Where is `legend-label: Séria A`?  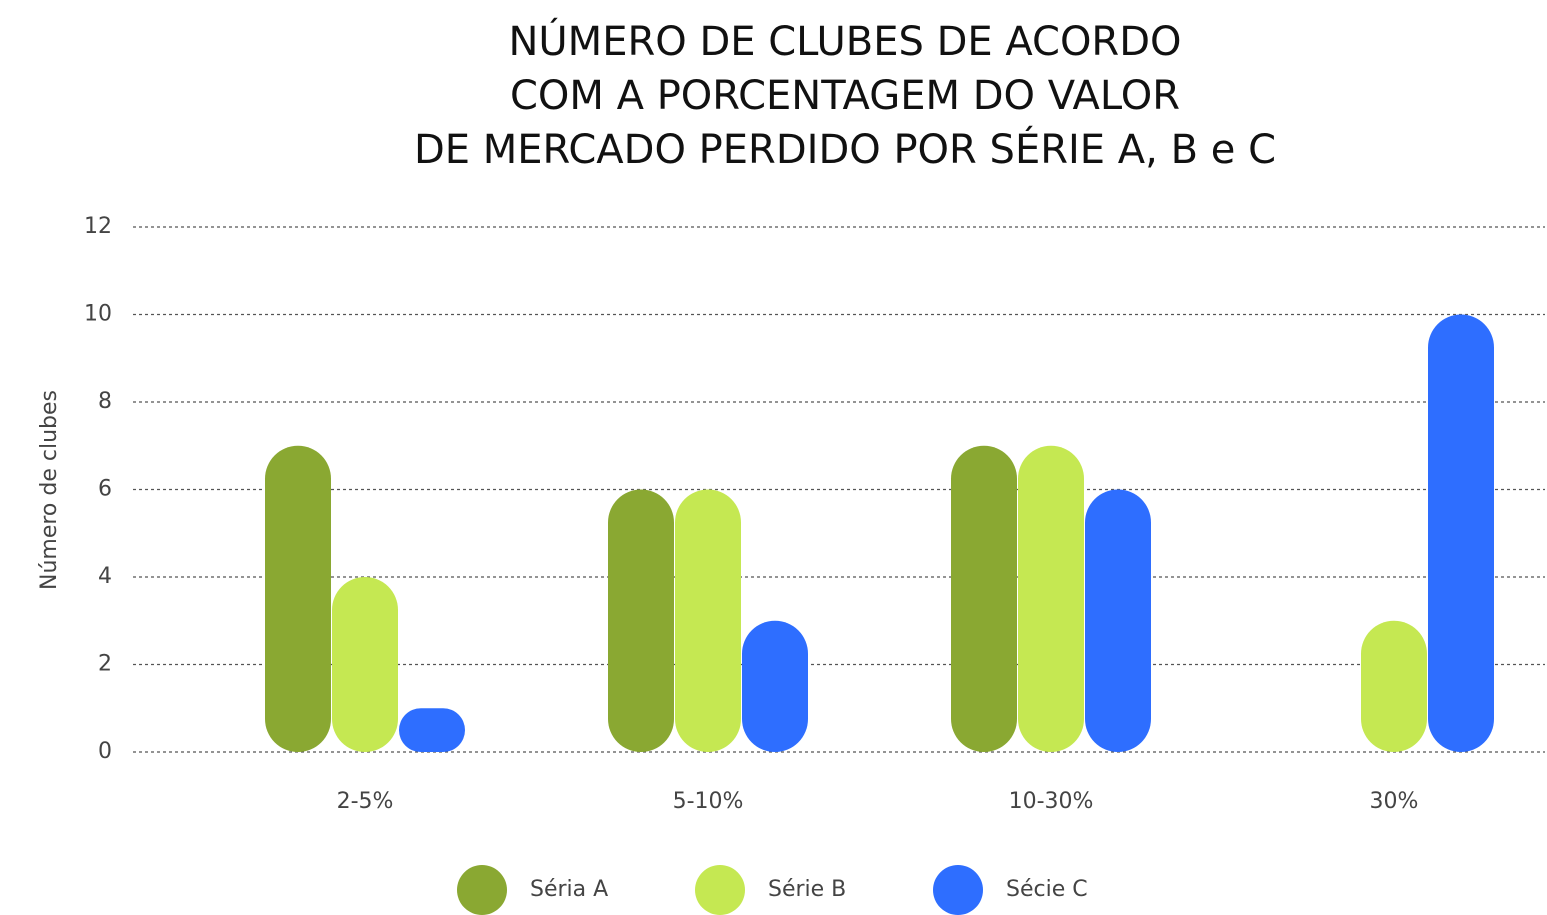 legend-label: Séria A is located at coordinates (569, 889).